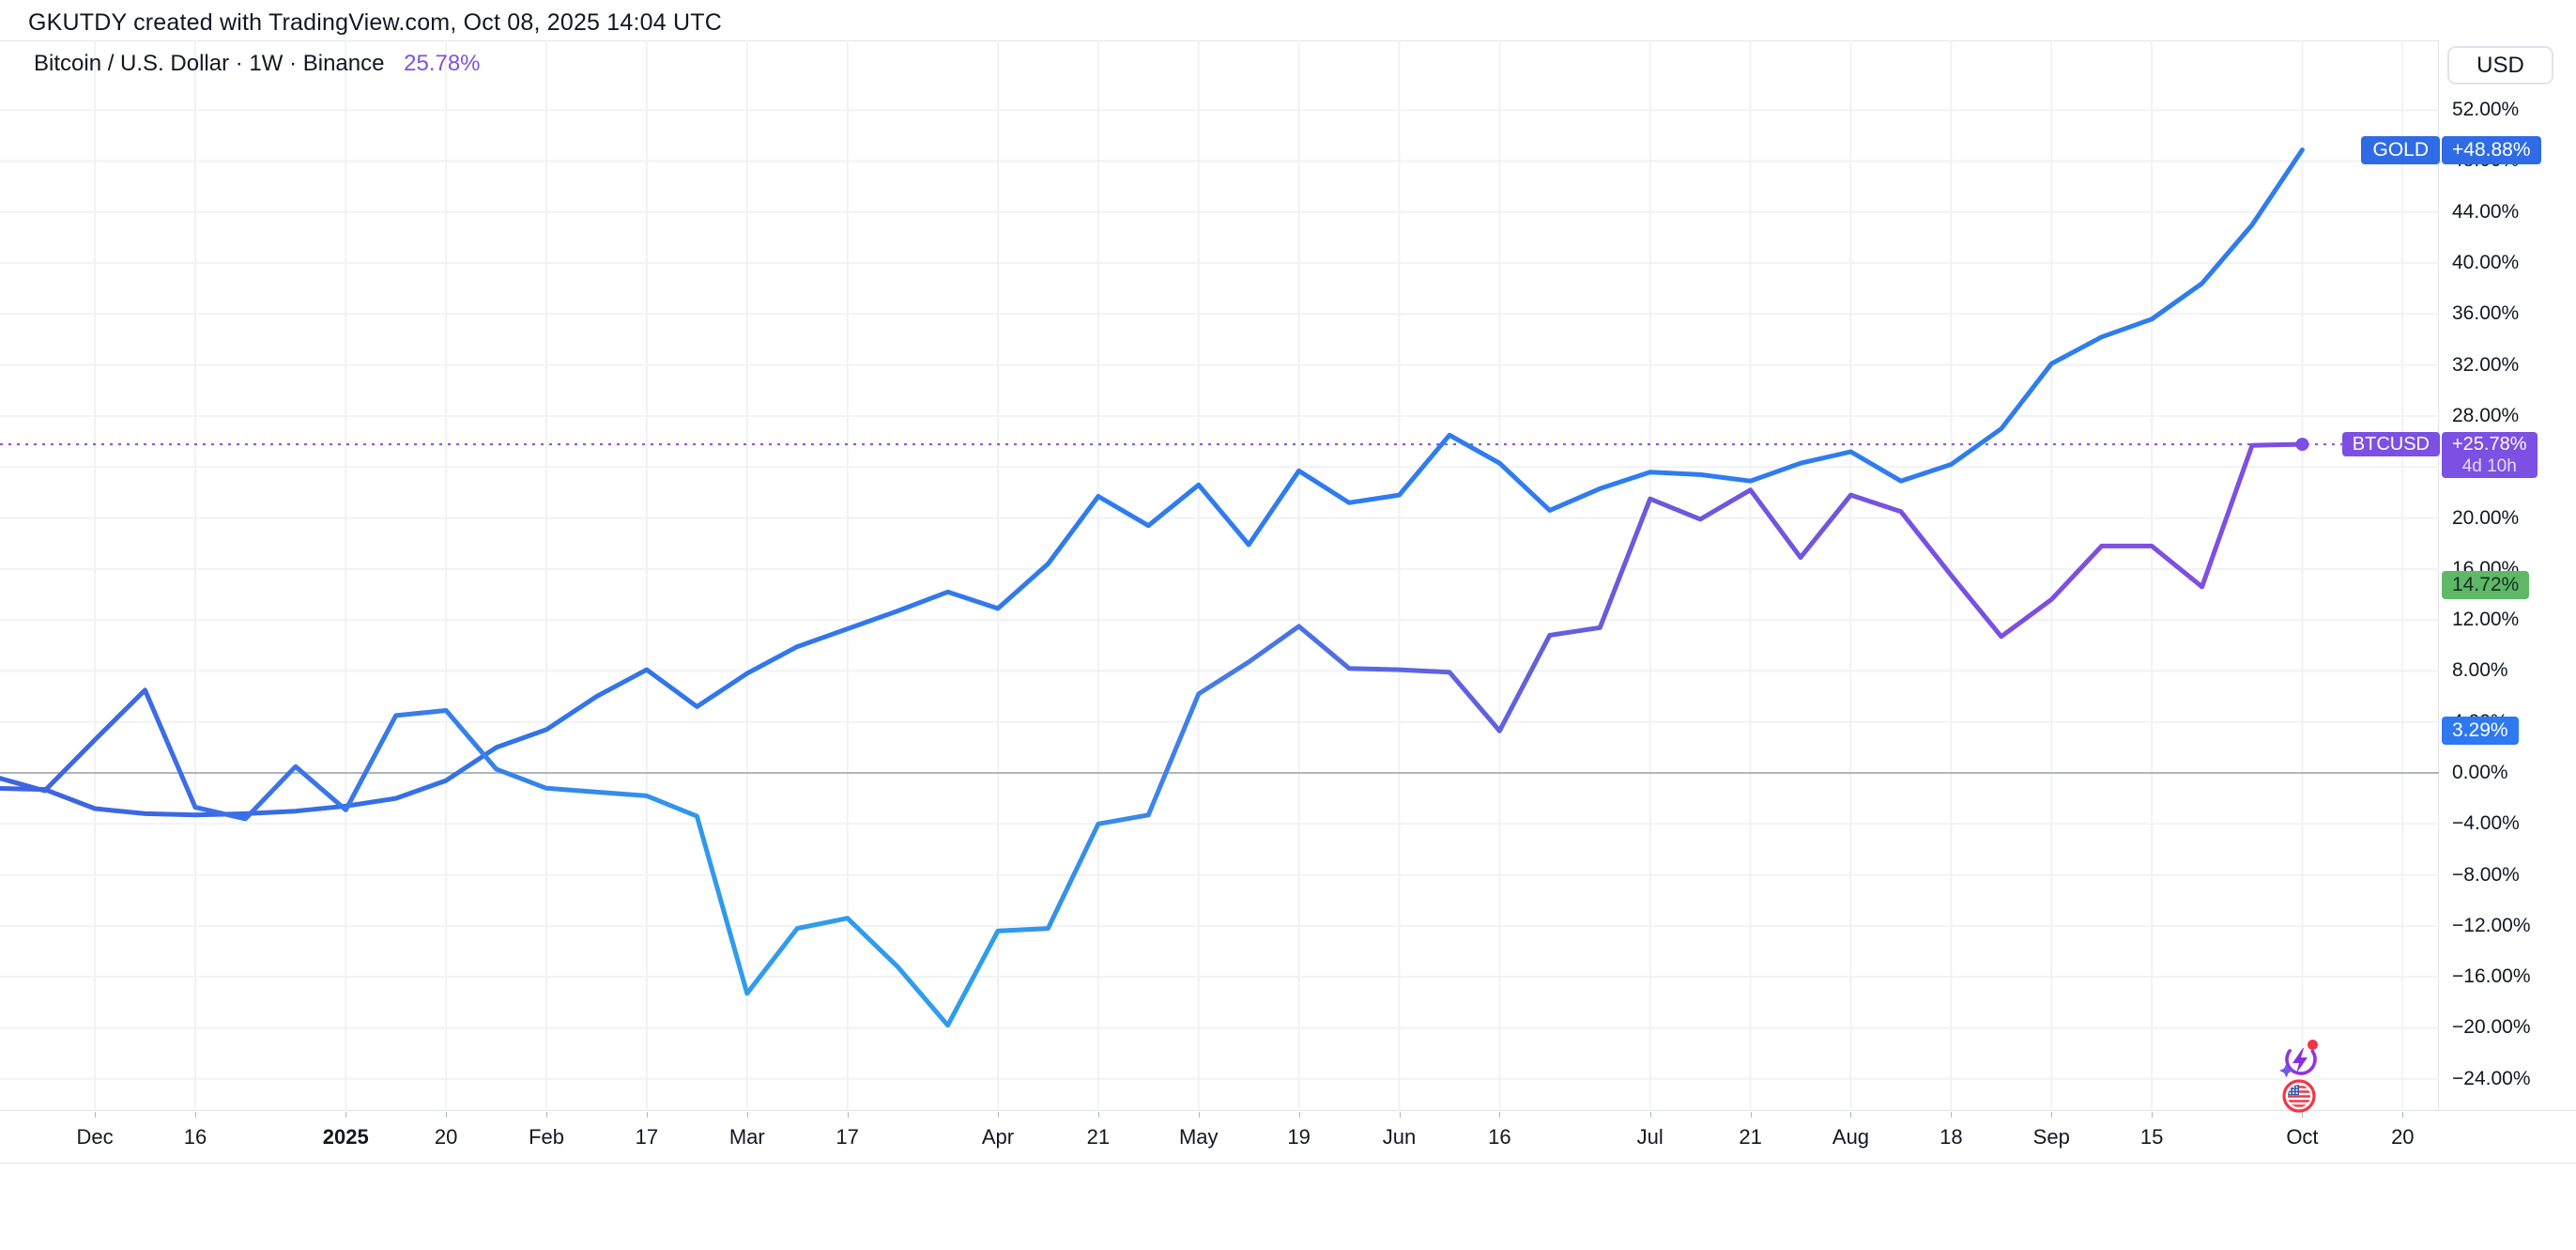 This screenshot has height=1250, width=2576. I want to click on lightning-bolt-icon, so click(2300, 1060).